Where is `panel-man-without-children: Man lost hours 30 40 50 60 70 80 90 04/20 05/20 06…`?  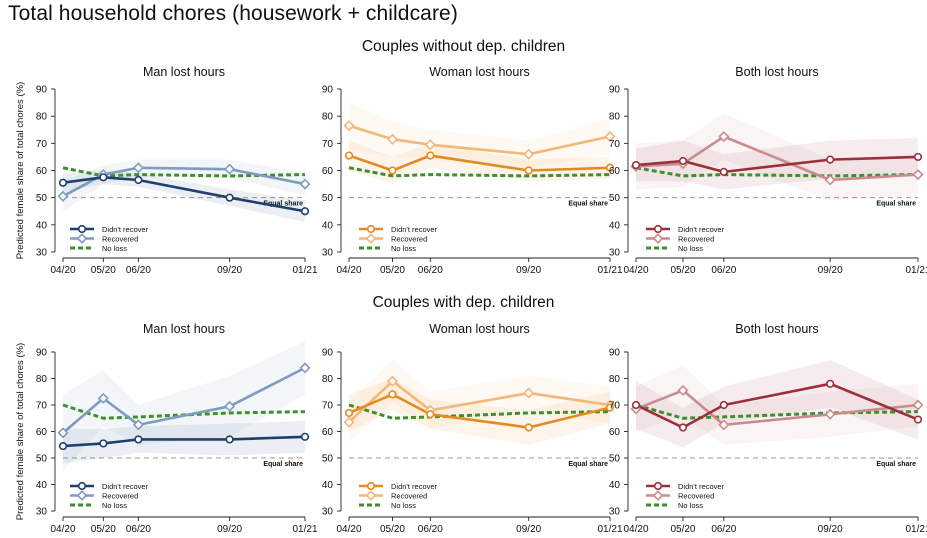 panel-man-without-children: Man lost hours 30 40 50 60 70 80 90 04/20 05/20 06… is located at coordinates (177, 170).